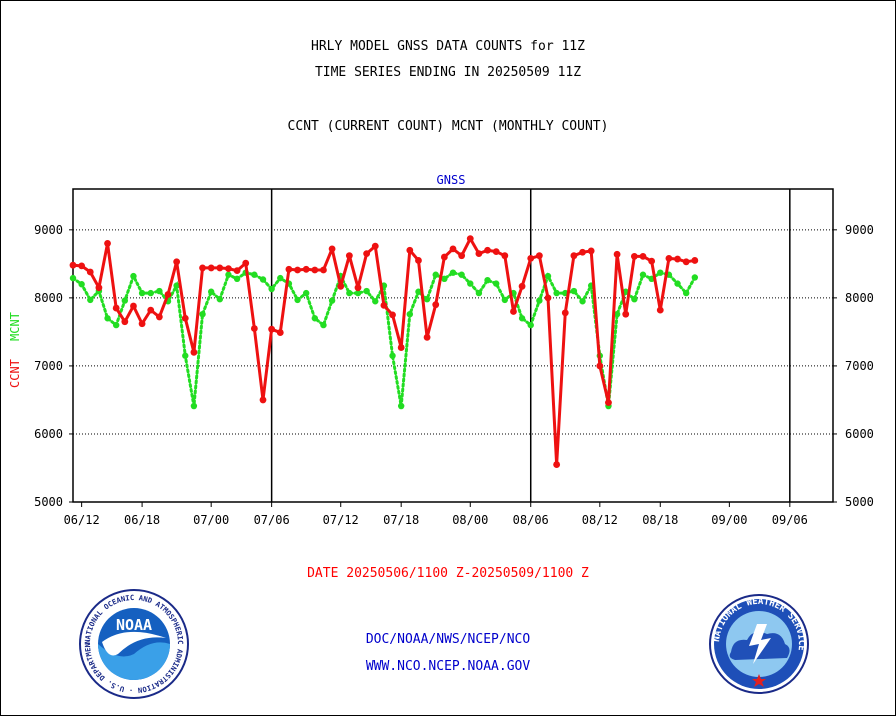 This screenshot has height=716, width=896. Describe the element at coordinates (48, 502) in the screenshot. I see `y-tick-label-left: 5000` at that location.